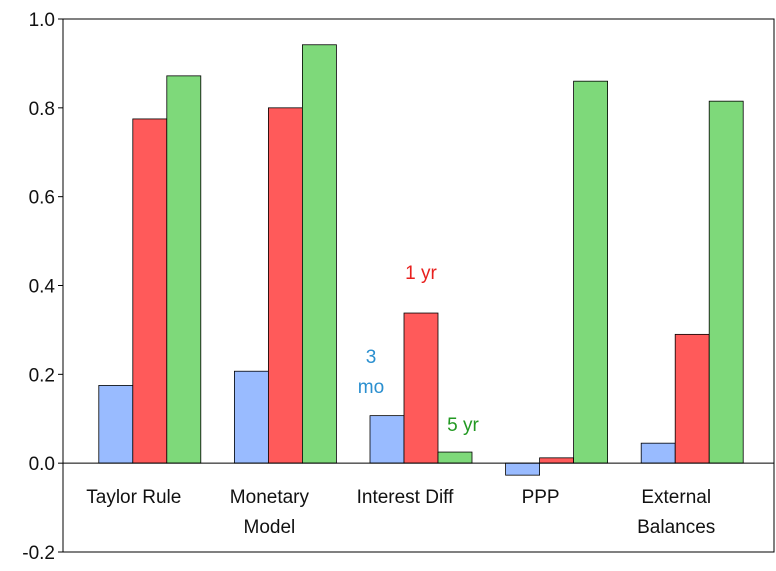 The width and height of the screenshot is (776, 571). Describe the element at coordinates (133, 497) in the screenshot. I see `x-tick-label: Taylor Rule` at that location.